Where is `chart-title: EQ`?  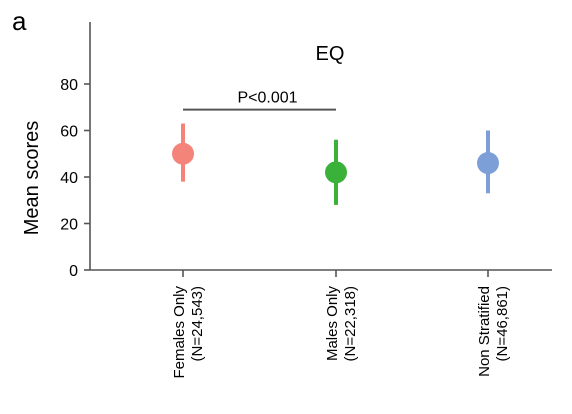 chart-title: EQ is located at coordinates (330, 54).